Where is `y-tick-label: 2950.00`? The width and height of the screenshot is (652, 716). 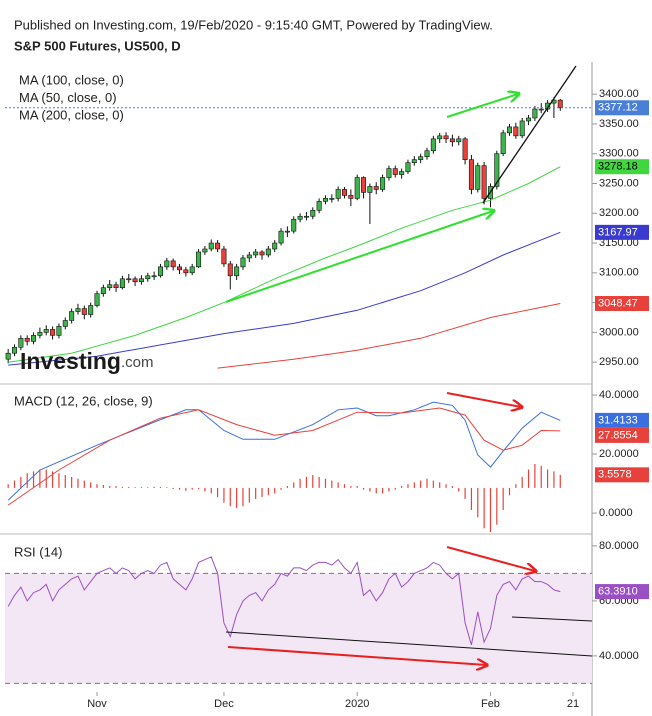
y-tick-label: 2950.00 is located at coordinates (619, 362).